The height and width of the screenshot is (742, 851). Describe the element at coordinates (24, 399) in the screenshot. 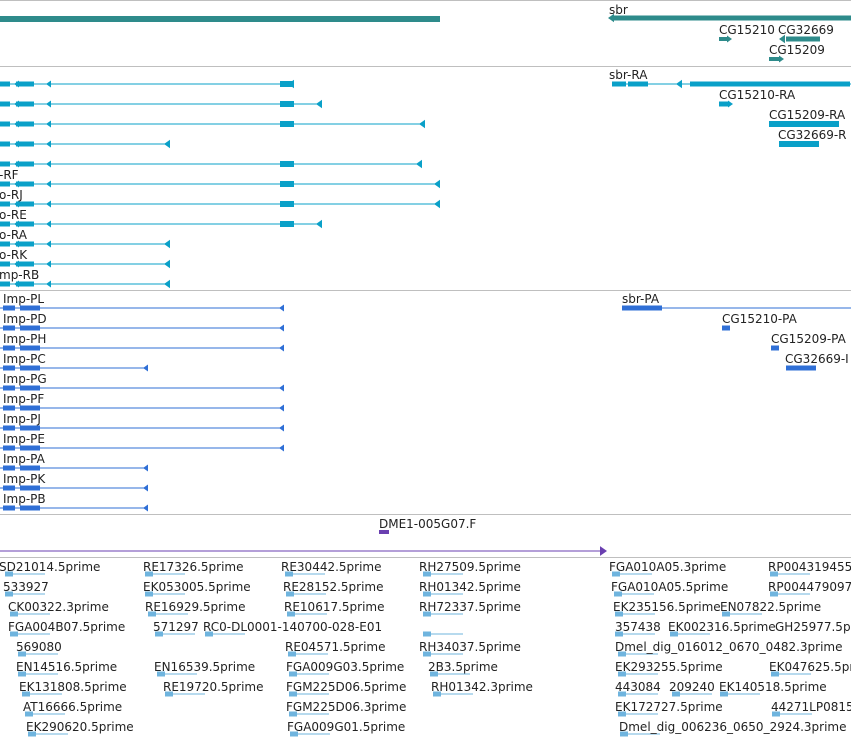

I see `protein-label: Imp-PF` at that location.